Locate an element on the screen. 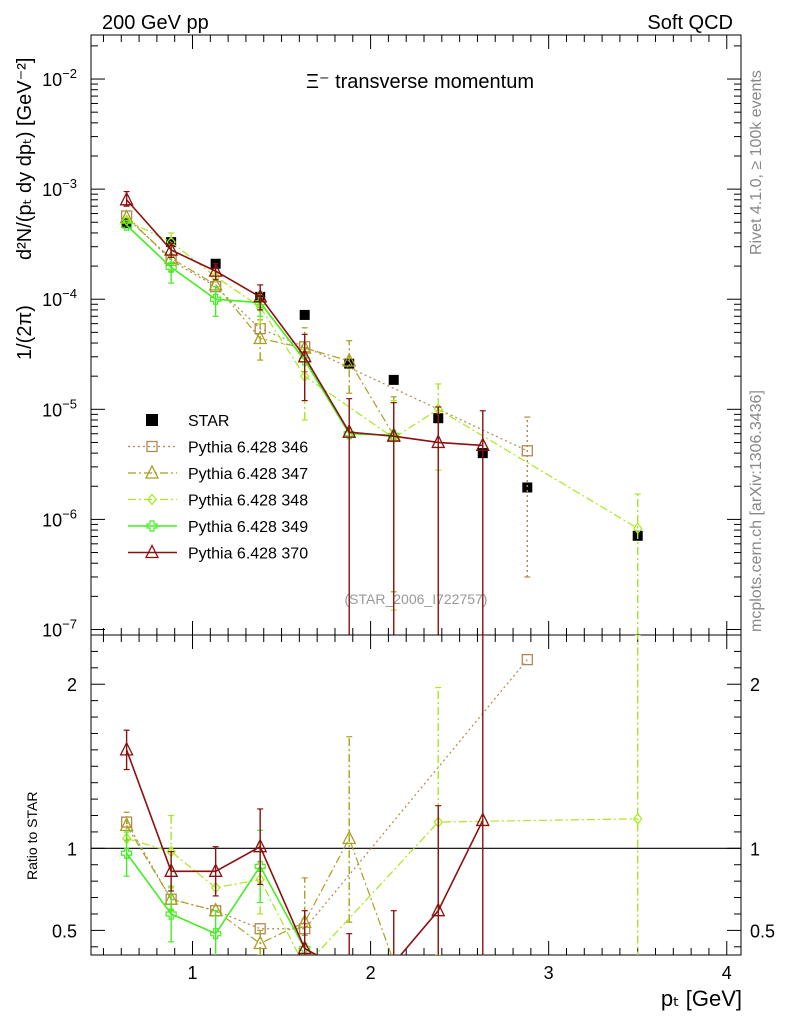  y-tick-label: 10⁻⁶ is located at coordinates (59, 518).